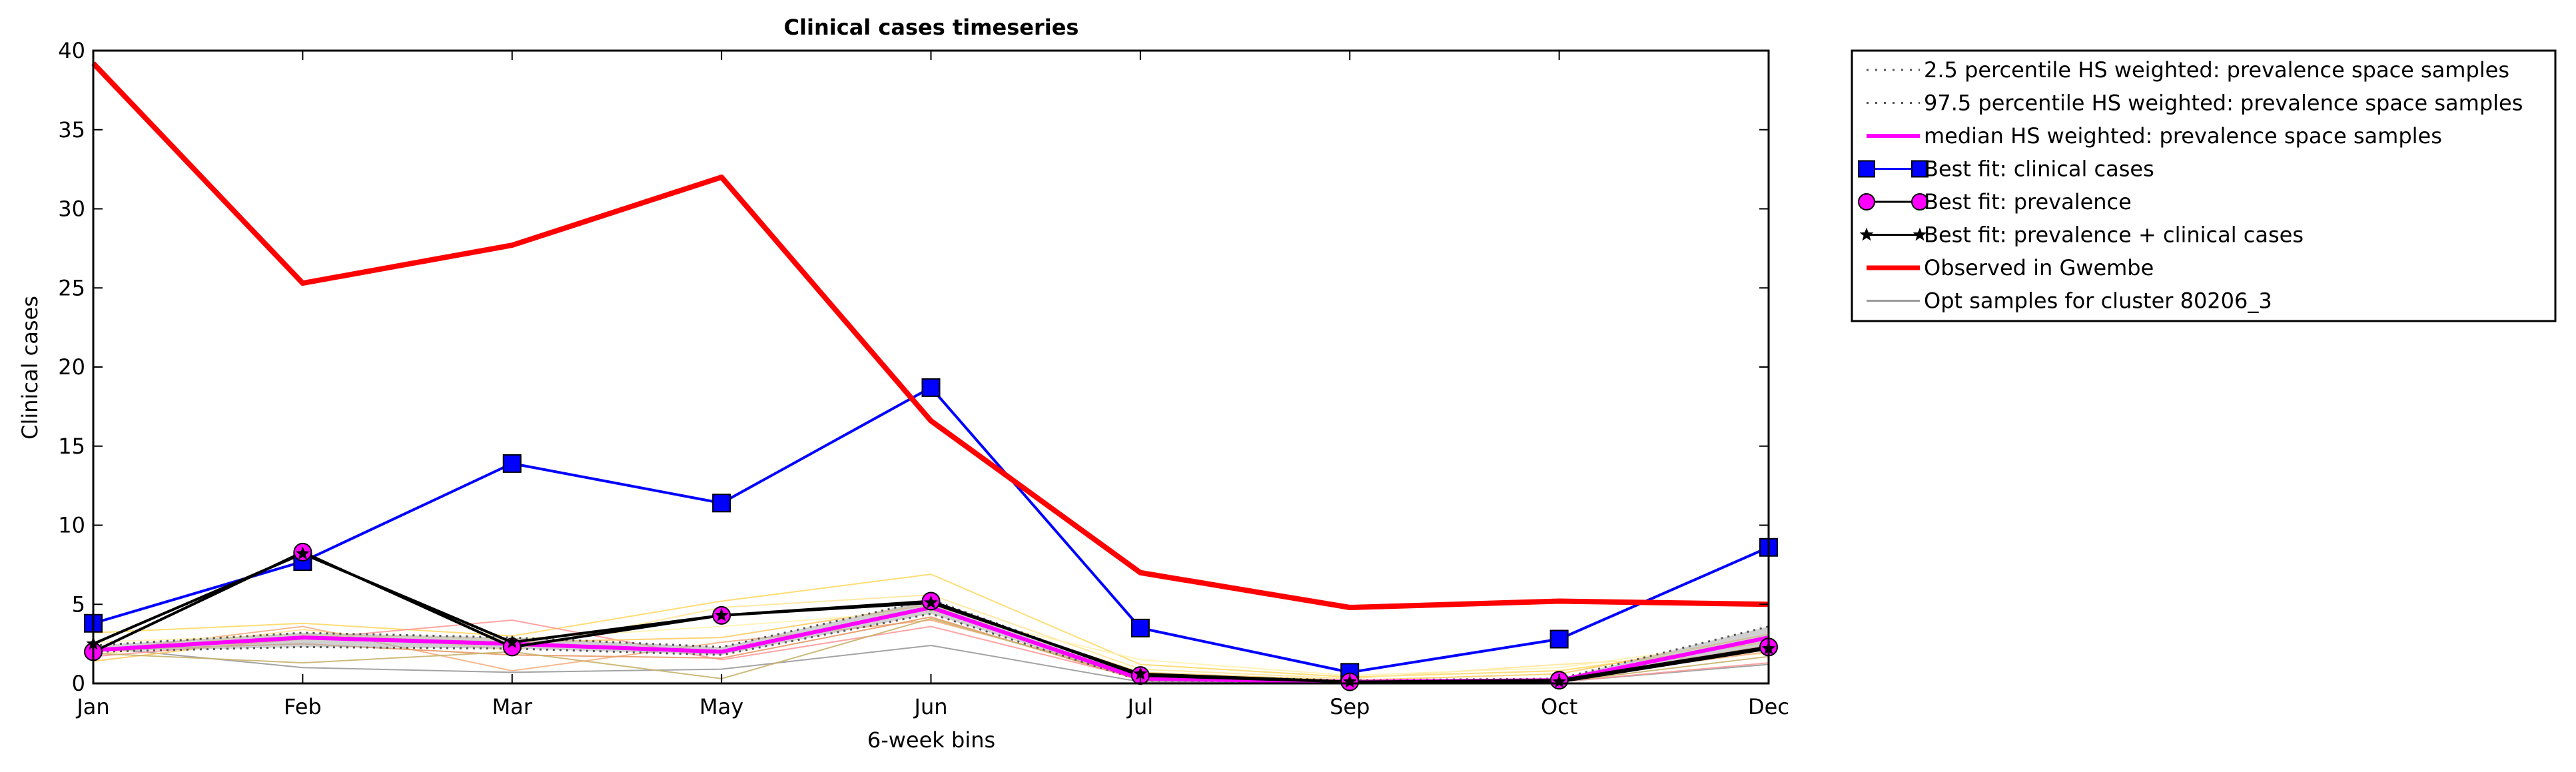  Describe the element at coordinates (72, 367) in the screenshot. I see `y-tick-label: 20` at that location.